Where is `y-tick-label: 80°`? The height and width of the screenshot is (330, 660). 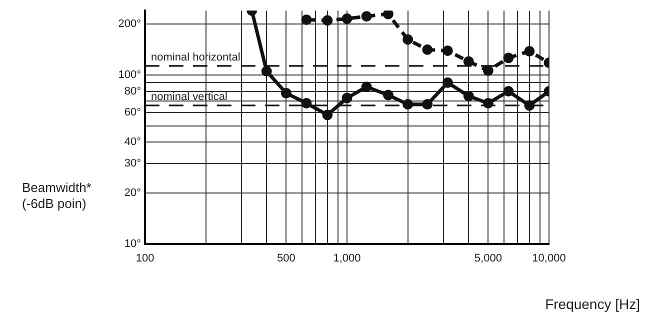
y-tick-label: 80° is located at coordinates (132, 91).